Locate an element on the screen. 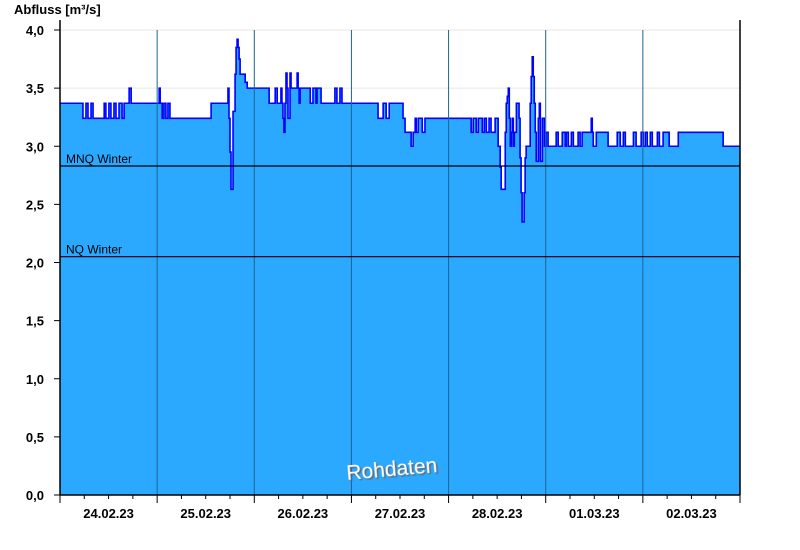 Image resolution: width=800 pixels, height=550 pixels. y-axis-ticks: 0,0 0,5 1,0 1,5 2,0 2,5 3,0 3,5 4,0 is located at coordinates (43, 263).